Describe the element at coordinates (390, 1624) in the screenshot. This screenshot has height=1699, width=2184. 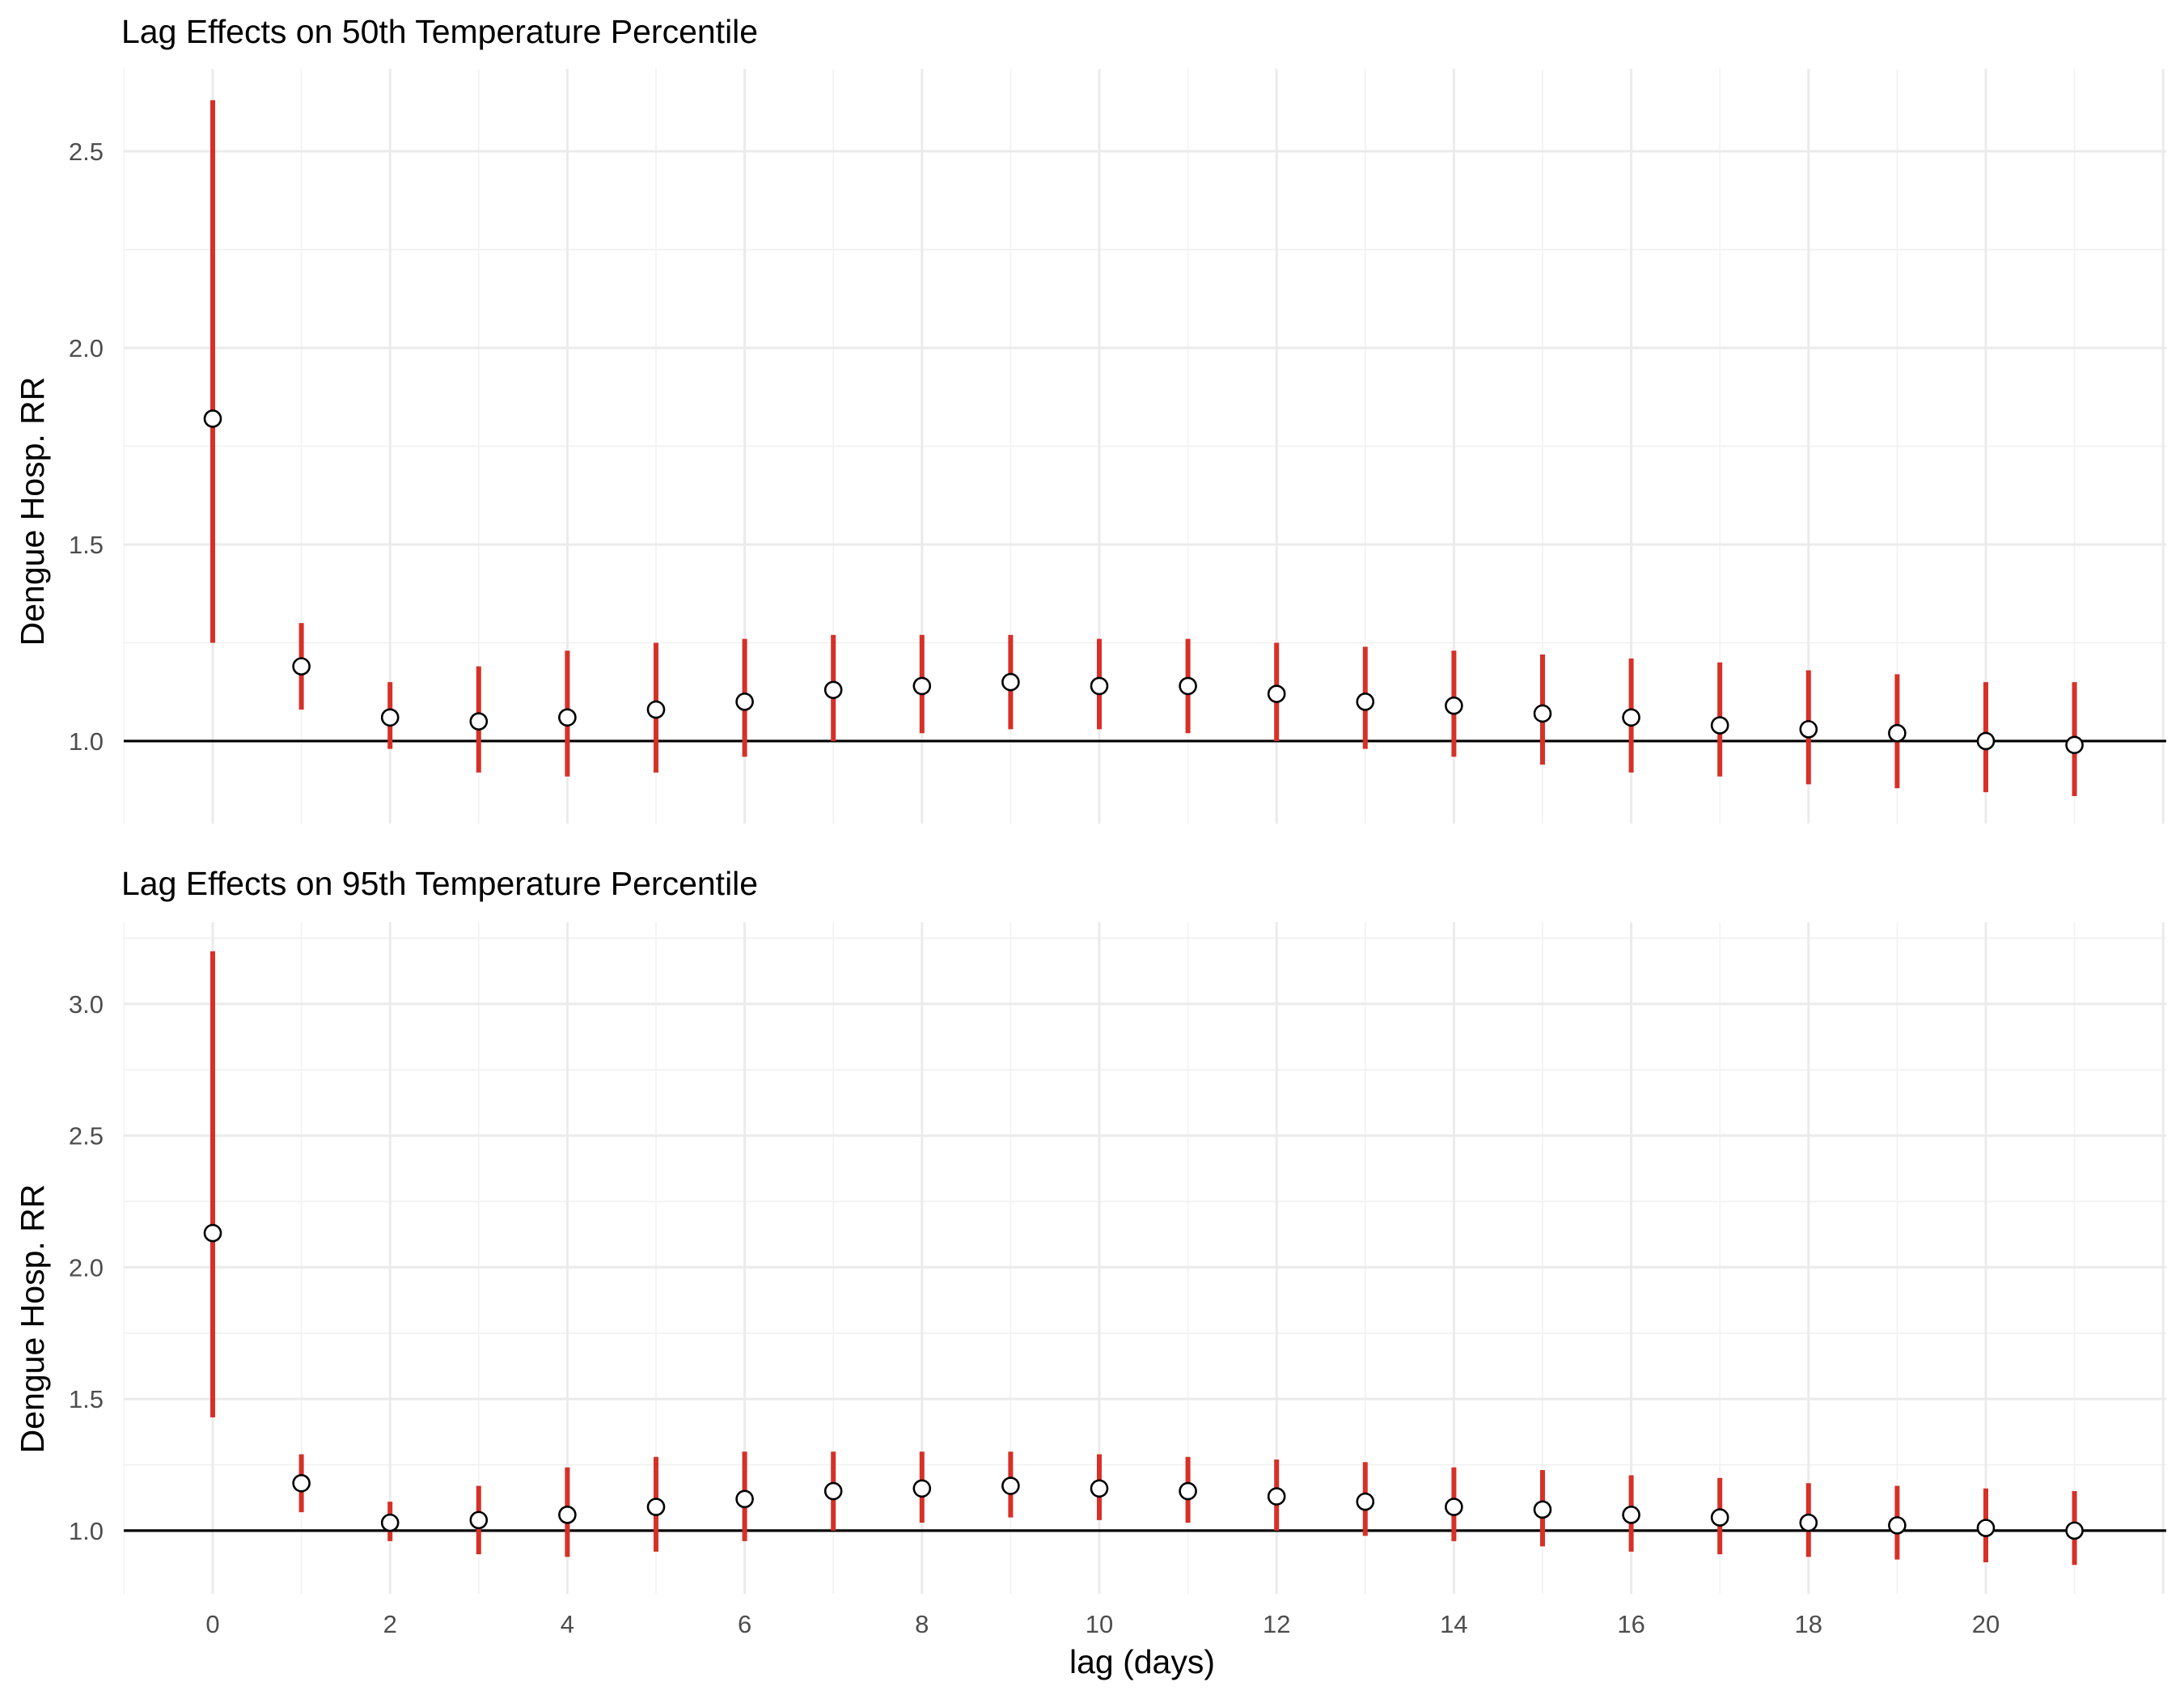
I see `x-tick-label: 2` at that location.